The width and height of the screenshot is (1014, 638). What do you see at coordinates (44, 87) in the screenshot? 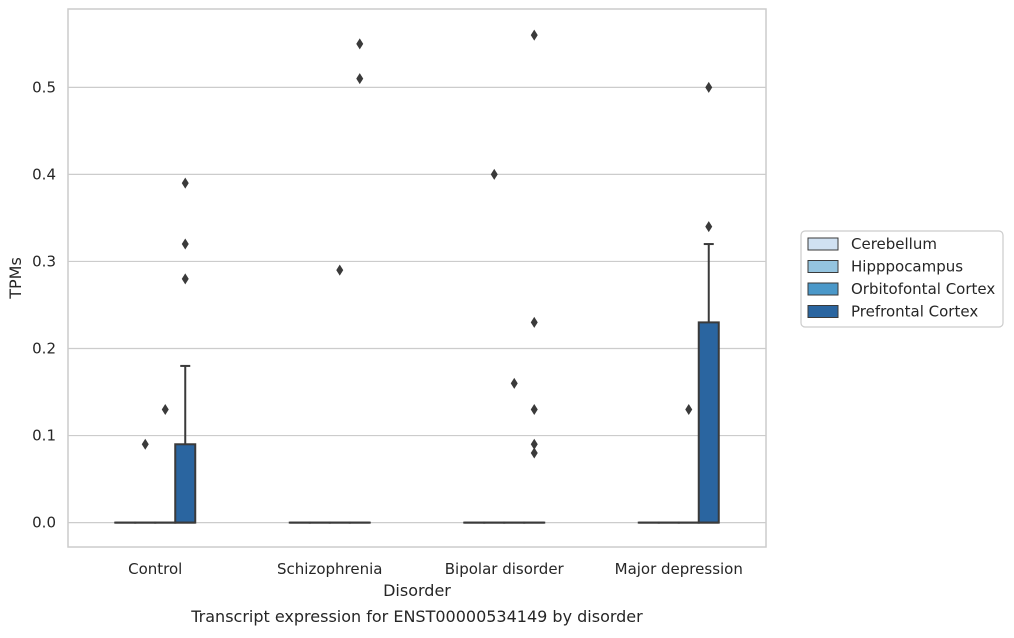
I see `y-tick-label: 0.5` at bounding box center [44, 87].